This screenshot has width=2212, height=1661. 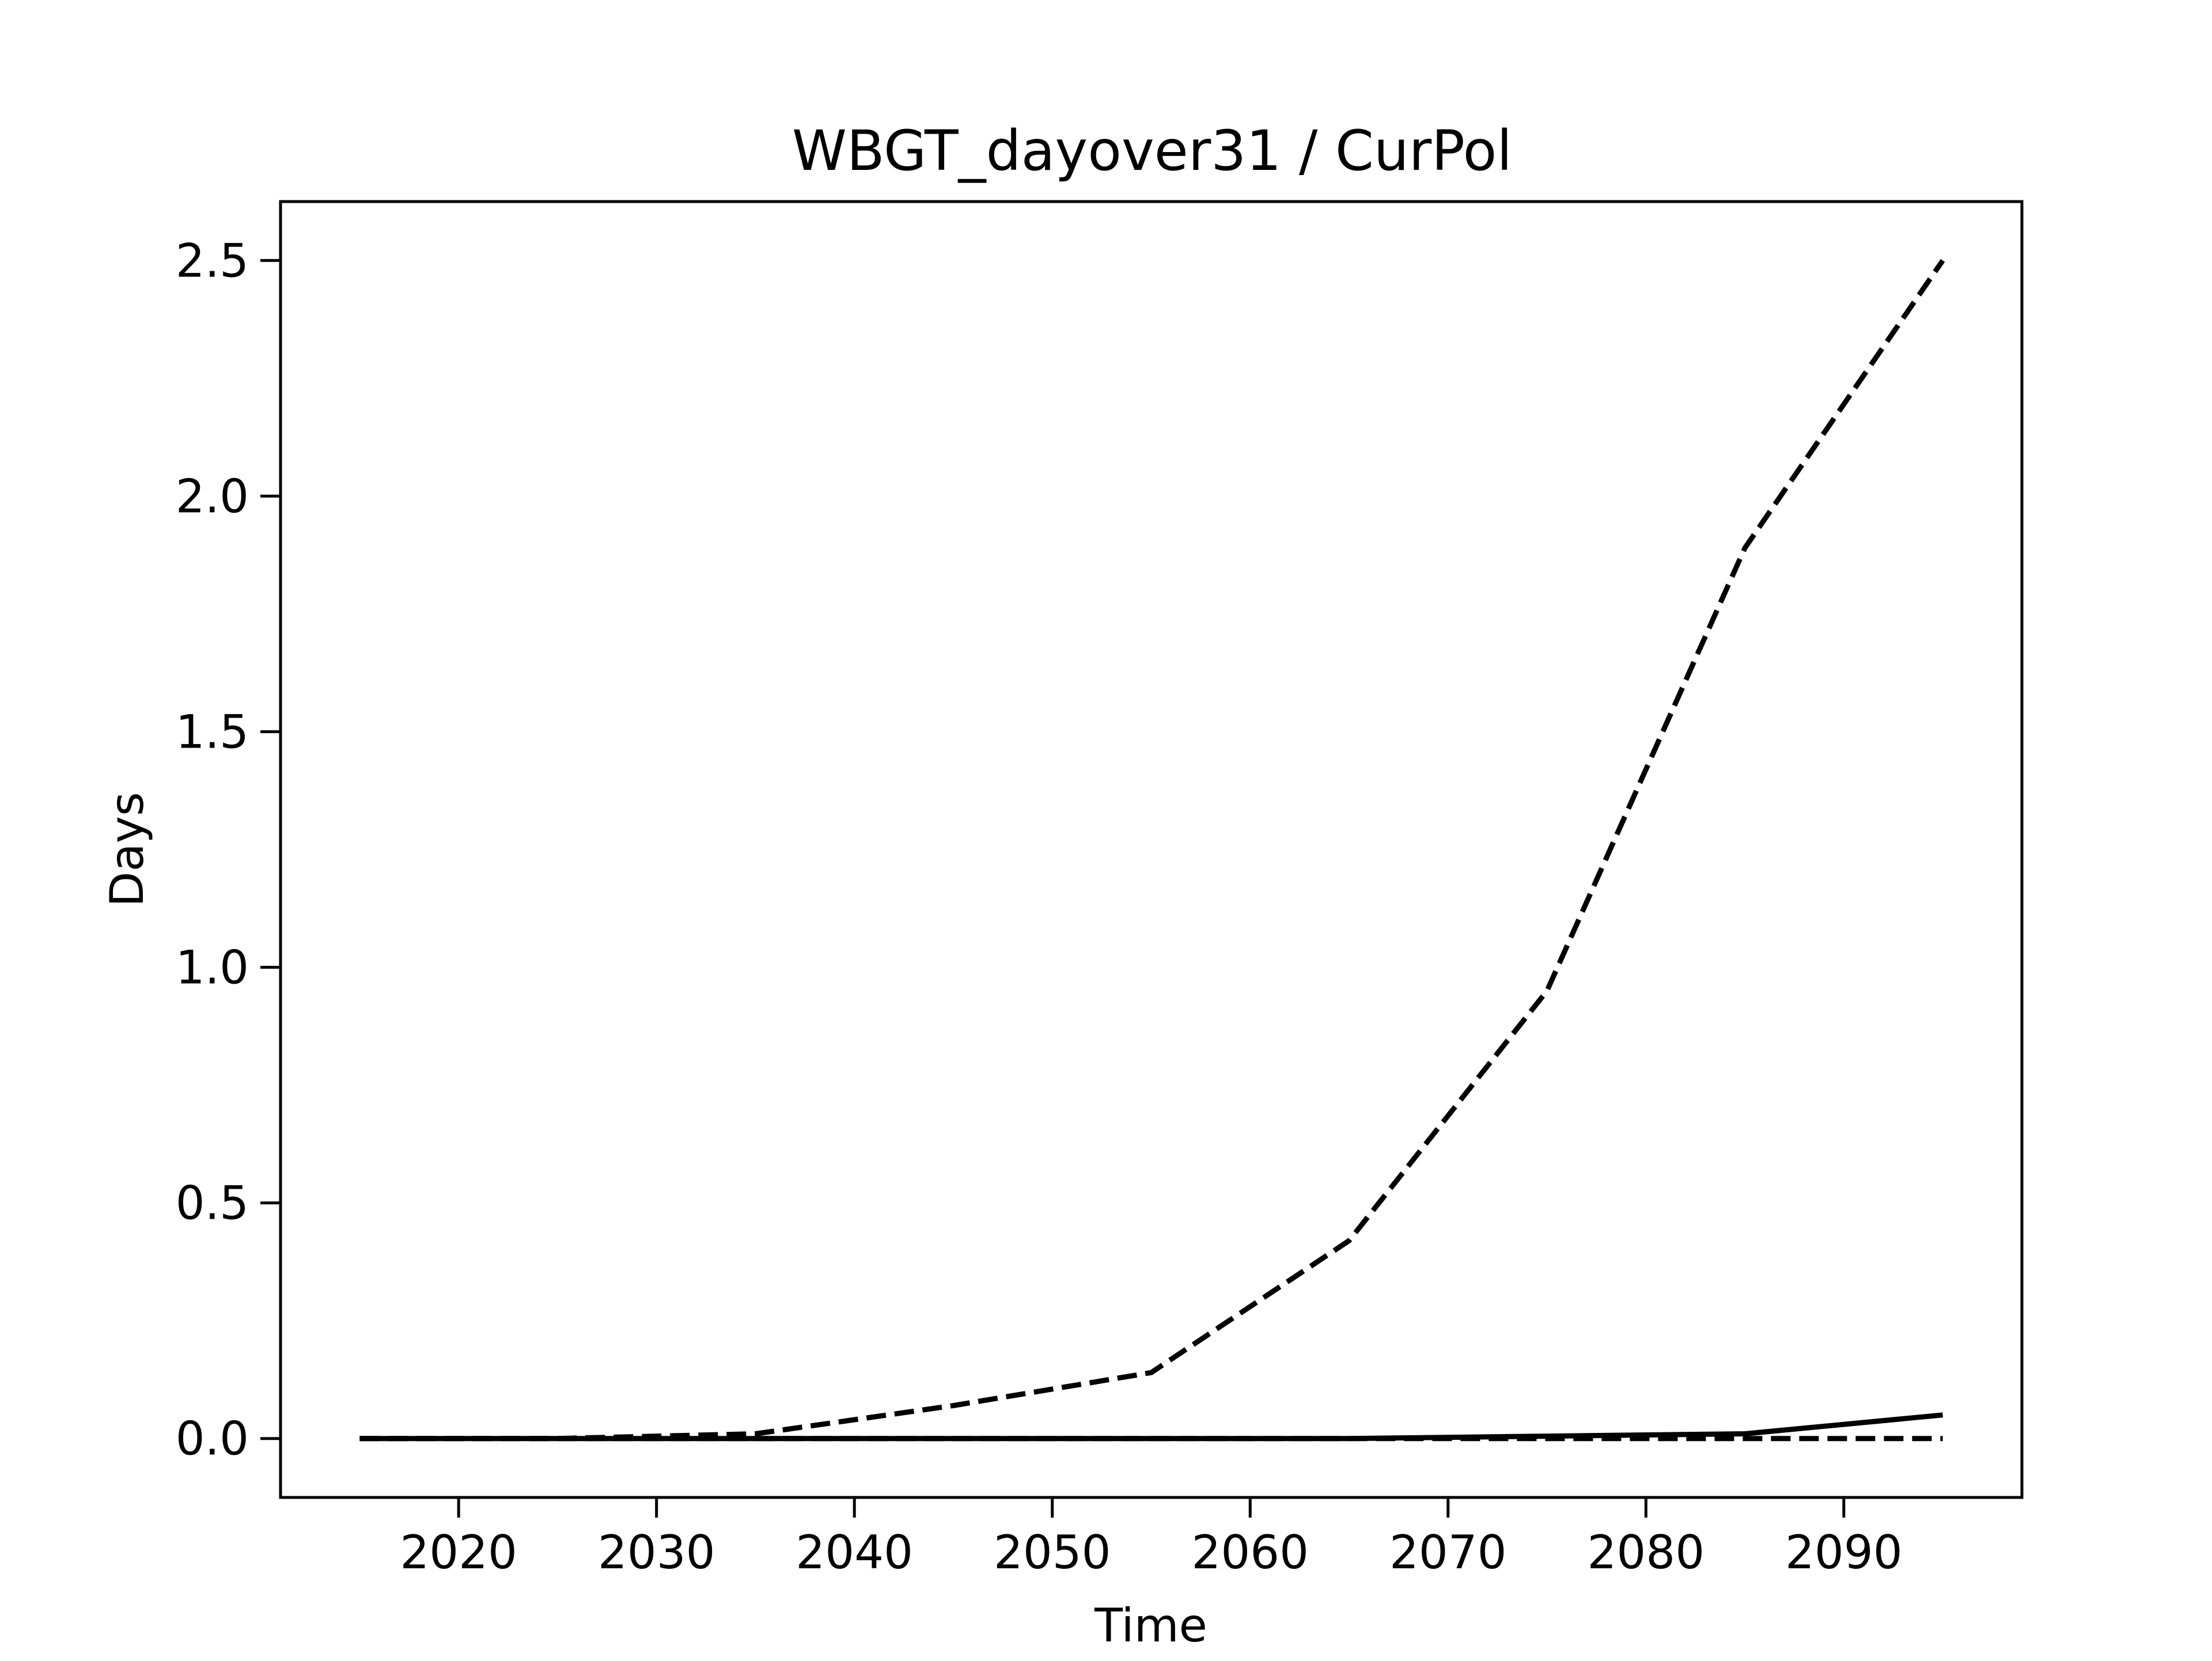 I want to click on x-tick-label: 2030, so click(x=656, y=1552).